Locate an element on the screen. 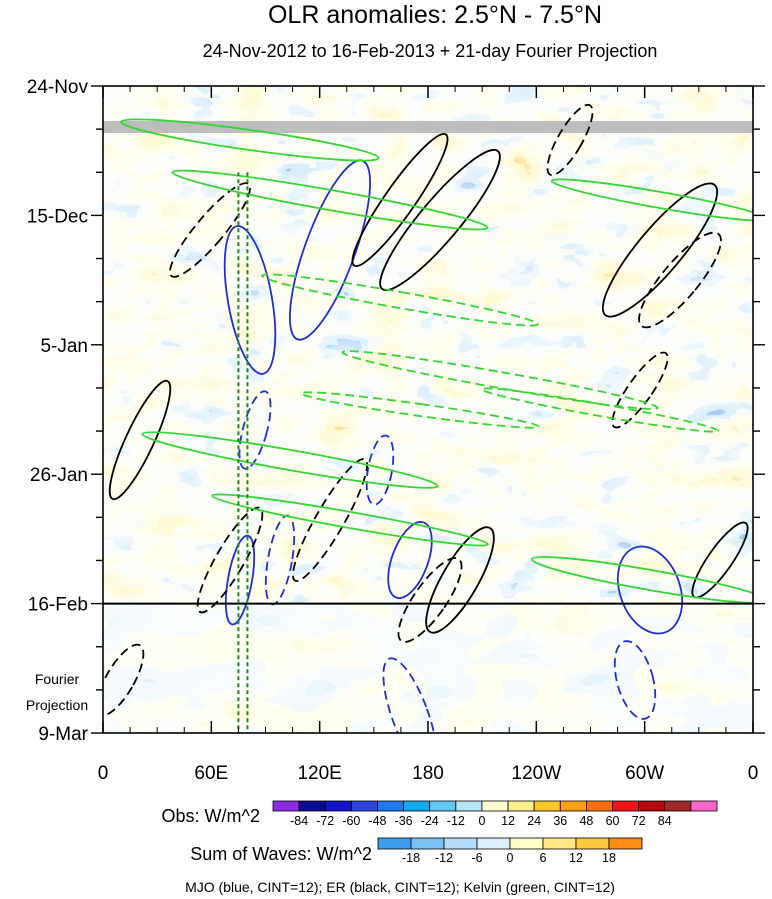 This screenshot has width=772, height=899. colorbar-level-label: 24 is located at coordinates (534, 821).